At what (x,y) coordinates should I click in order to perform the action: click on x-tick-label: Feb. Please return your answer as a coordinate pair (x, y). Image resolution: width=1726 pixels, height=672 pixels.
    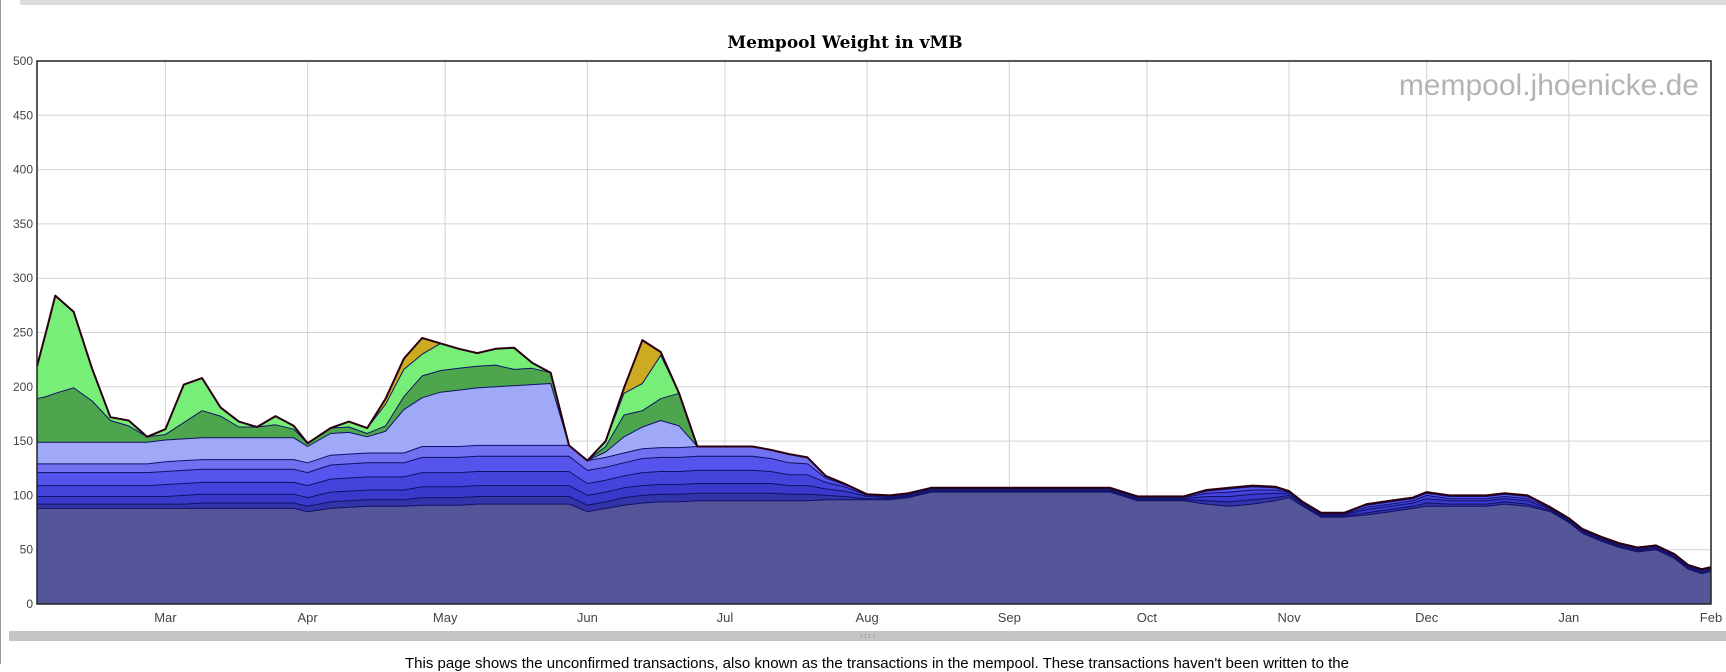
    Looking at the image, I should click on (1711, 617).